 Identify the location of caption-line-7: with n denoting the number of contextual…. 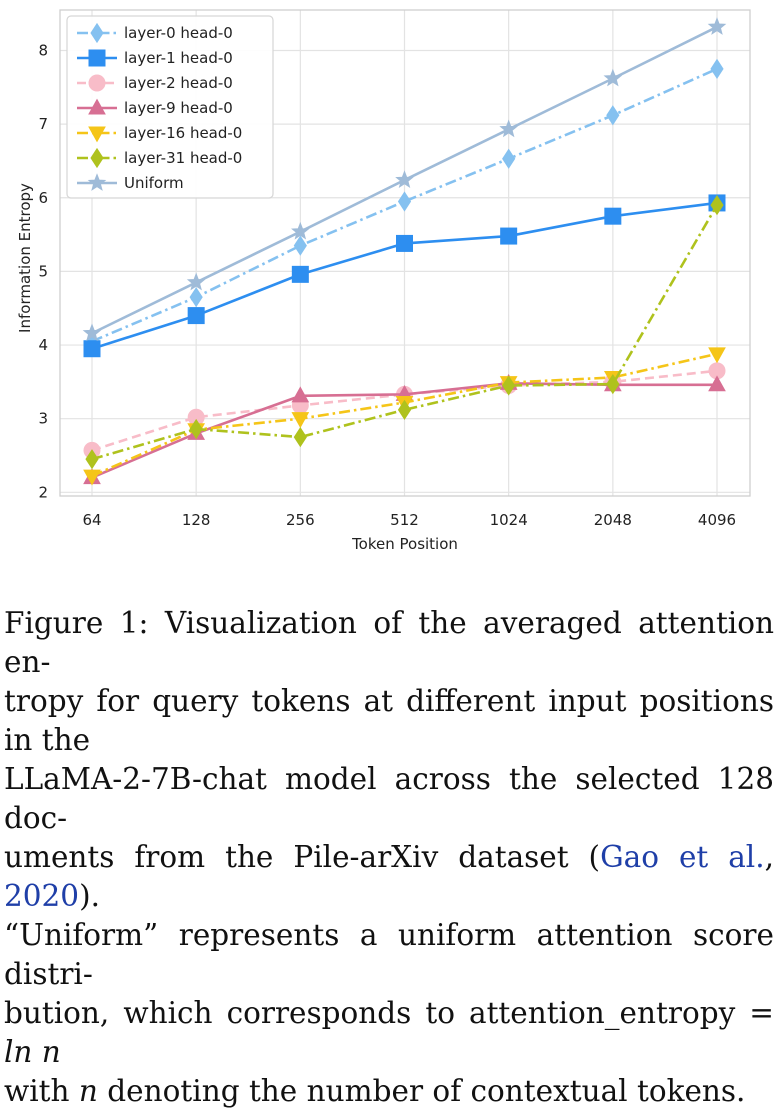
(389, 1091).